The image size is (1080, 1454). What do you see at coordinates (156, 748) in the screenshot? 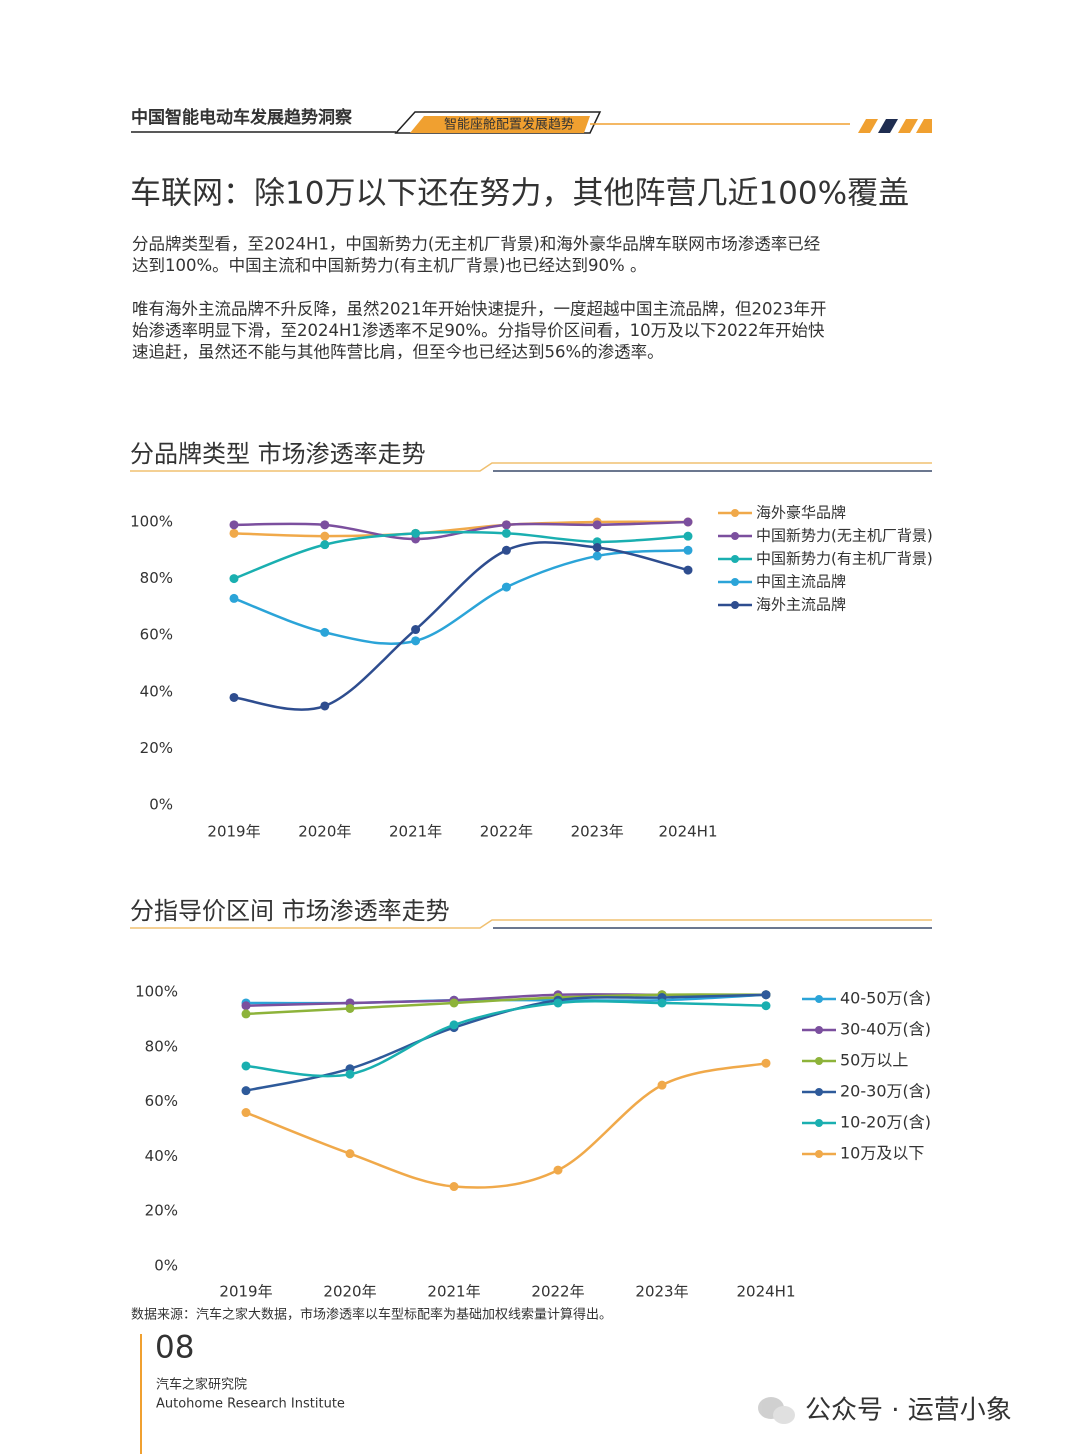
I see `y-tick-label: 20%` at bounding box center [156, 748].